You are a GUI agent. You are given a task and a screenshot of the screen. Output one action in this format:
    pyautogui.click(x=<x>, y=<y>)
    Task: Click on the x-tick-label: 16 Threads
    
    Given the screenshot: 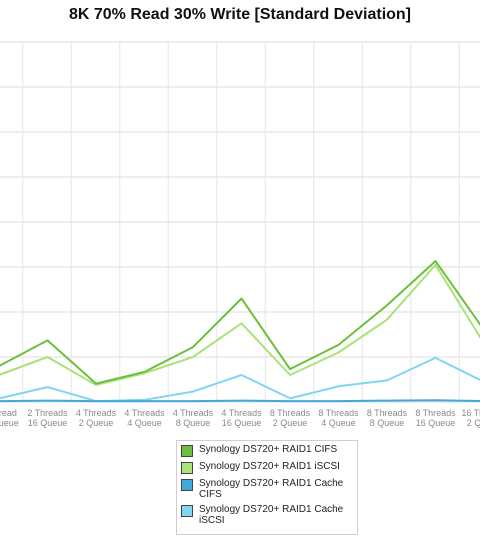 What is the action you would take?
    pyautogui.click(x=470, y=413)
    